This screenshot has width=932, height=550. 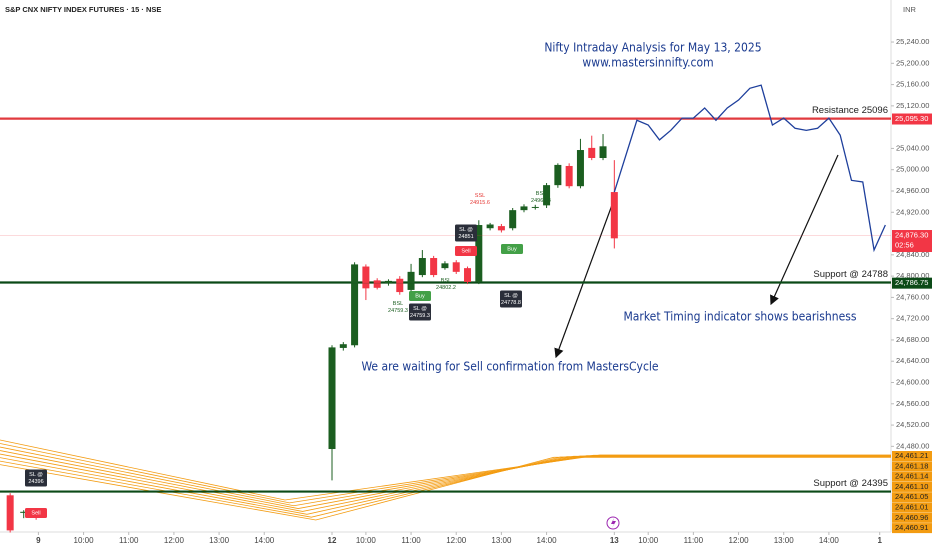 I want to click on symbol: S&P CNX NIFTY INDEX FUTURES · 15 · NSE, so click(x=83, y=9).